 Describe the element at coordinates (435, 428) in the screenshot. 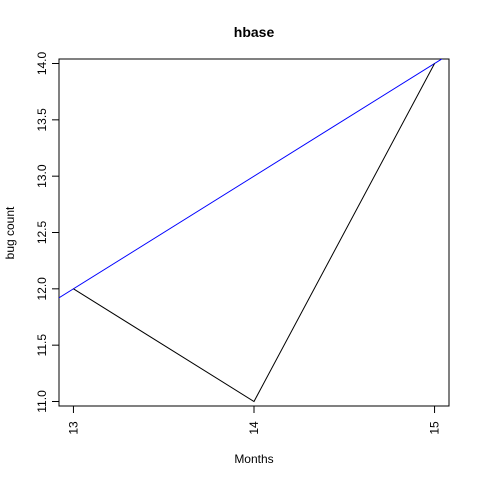

I see `x-tick-label-15: 15` at that location.